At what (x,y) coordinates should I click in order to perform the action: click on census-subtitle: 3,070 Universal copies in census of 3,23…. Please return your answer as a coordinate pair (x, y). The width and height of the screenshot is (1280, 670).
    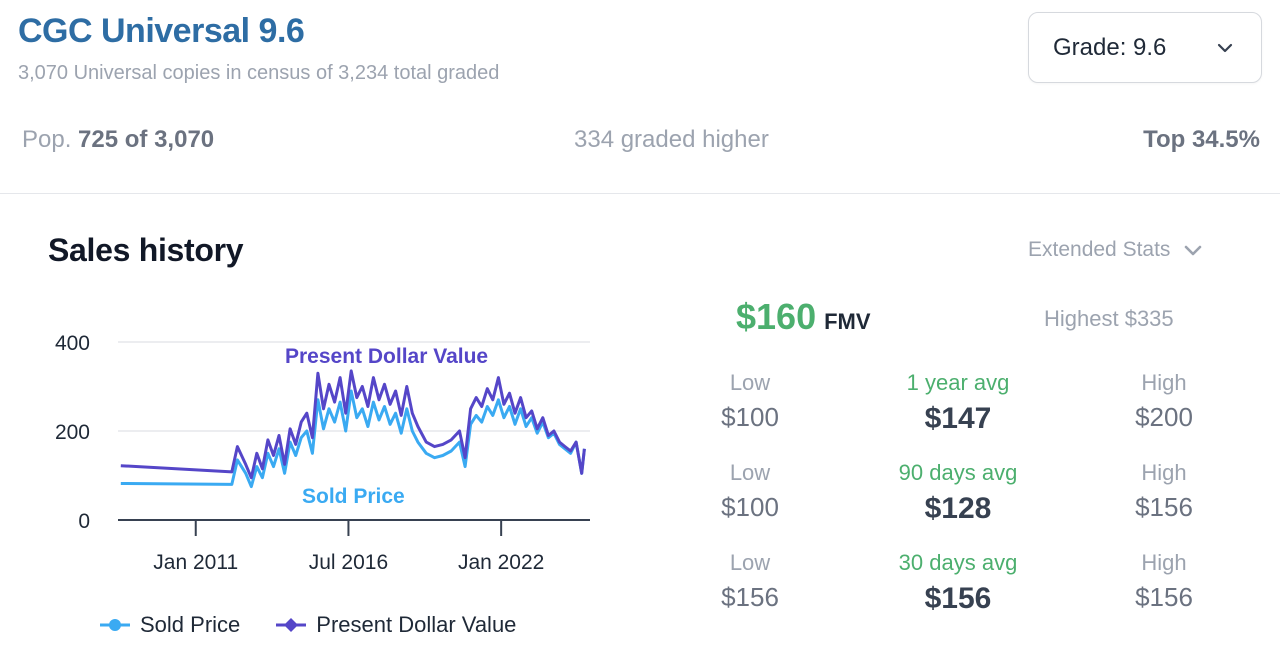
    Looking at the image, I should click on (259, 73).